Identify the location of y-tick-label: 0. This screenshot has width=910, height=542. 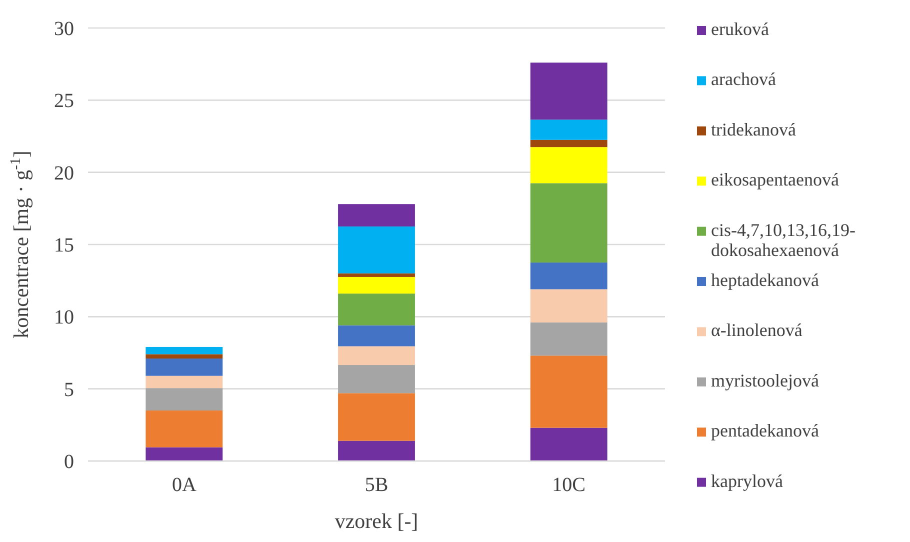
(69, 462).